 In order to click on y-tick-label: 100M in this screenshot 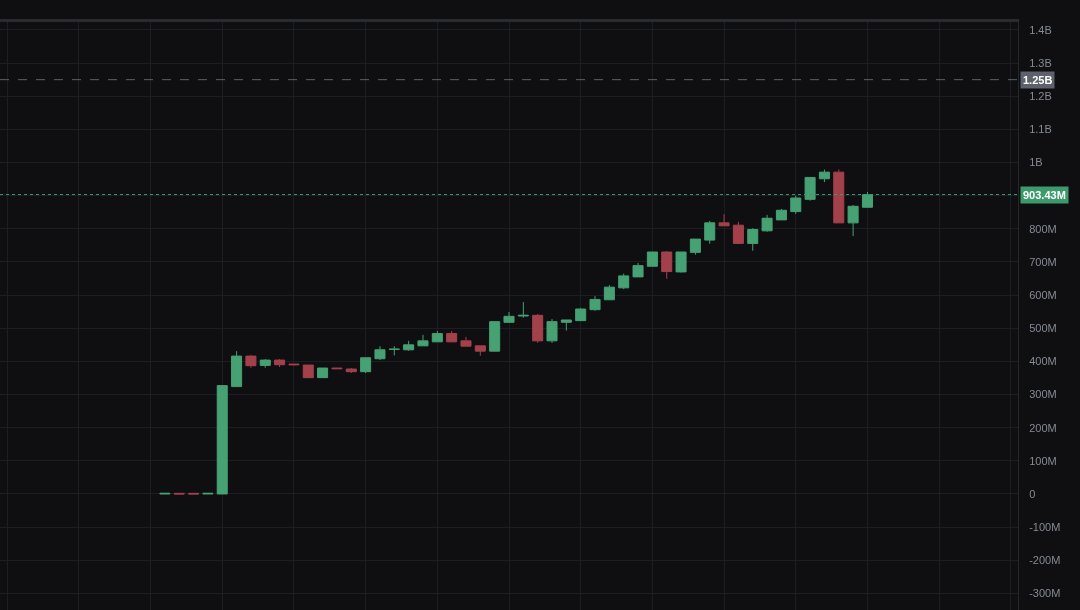, I will do `click(1043, 460)`.